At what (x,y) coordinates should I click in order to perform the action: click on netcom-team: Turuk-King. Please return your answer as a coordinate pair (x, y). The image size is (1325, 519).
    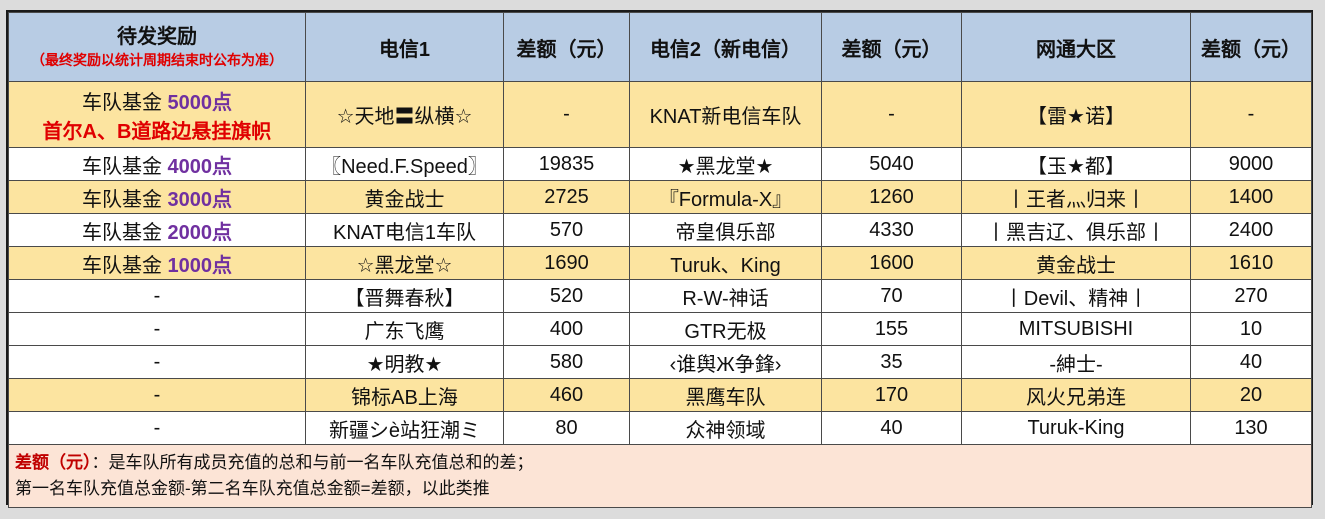
    Looking at the image, I should click on (1076, 428).